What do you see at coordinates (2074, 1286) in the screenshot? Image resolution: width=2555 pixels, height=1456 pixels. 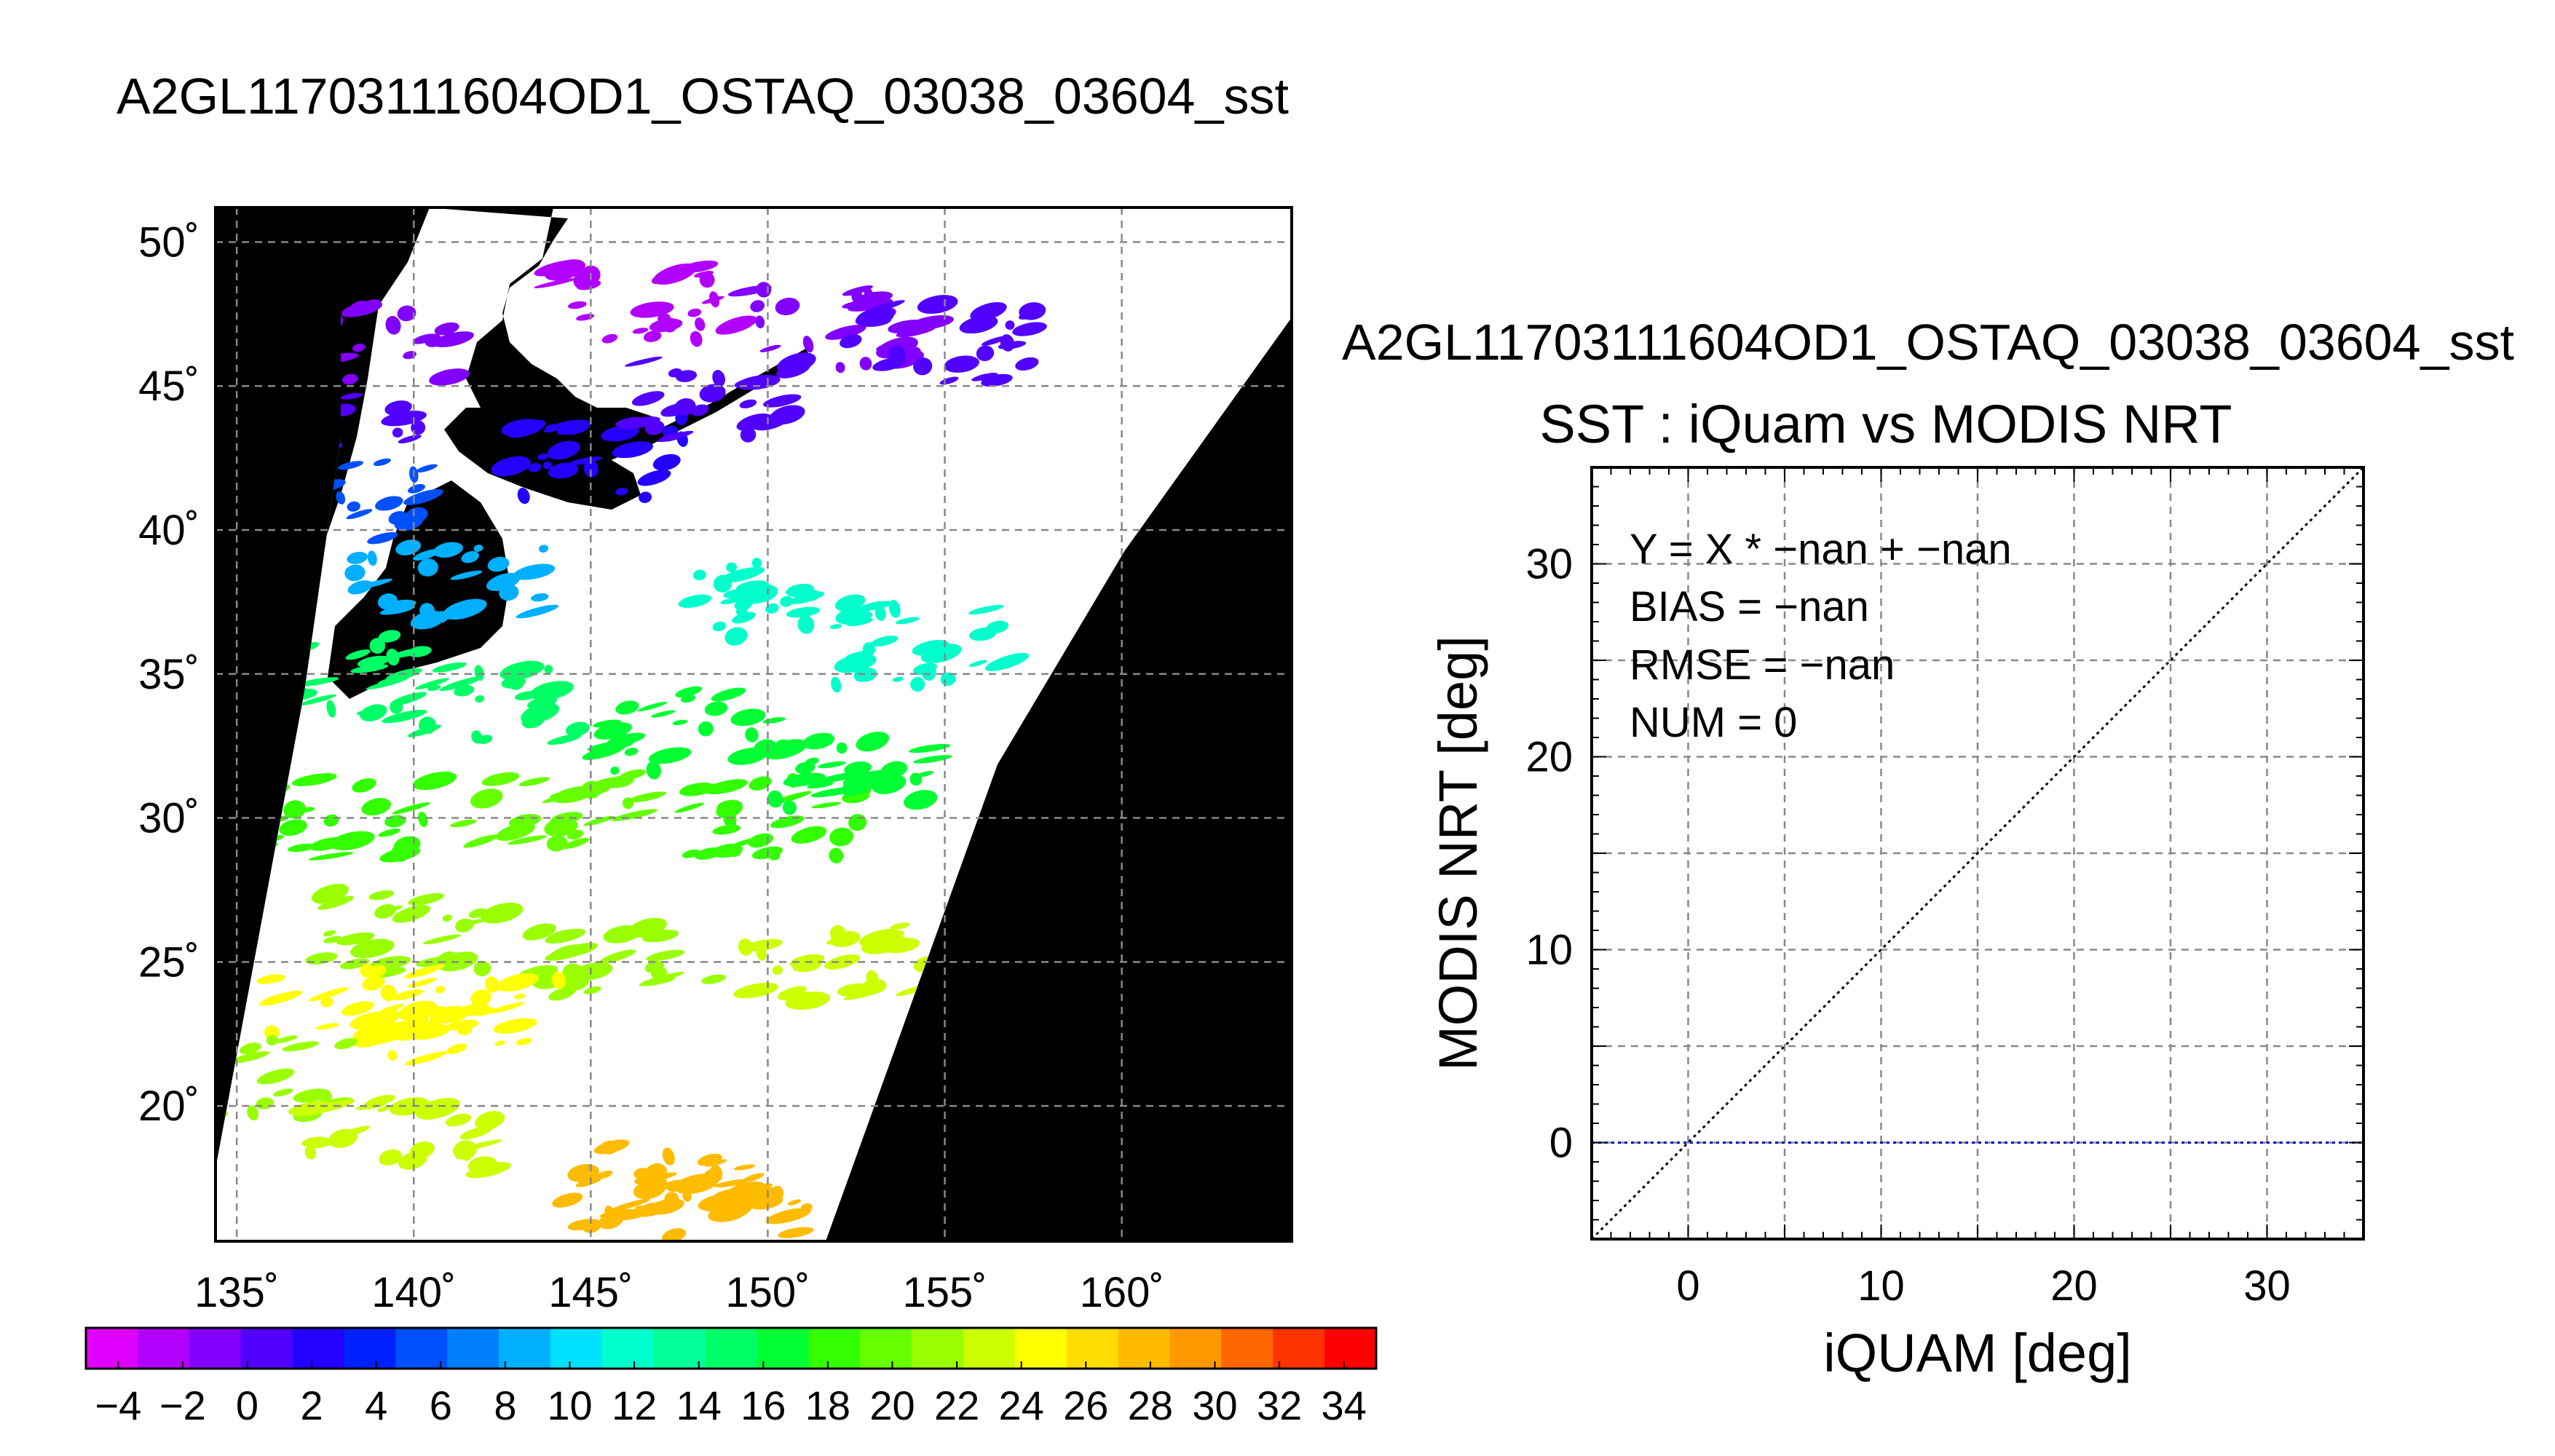 I see `scatter-x-tick-label: 20` at bounding box center [2074, 1286].